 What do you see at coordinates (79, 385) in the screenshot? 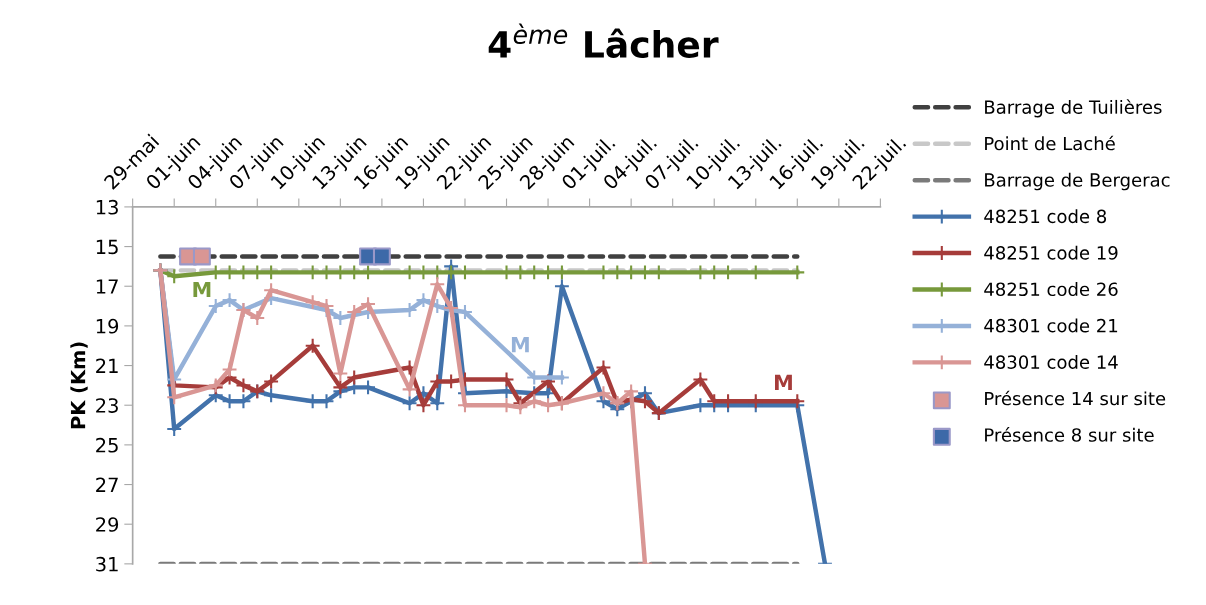
I see `y-axis-title: PK (Km)` at bounding box center [79, 385].